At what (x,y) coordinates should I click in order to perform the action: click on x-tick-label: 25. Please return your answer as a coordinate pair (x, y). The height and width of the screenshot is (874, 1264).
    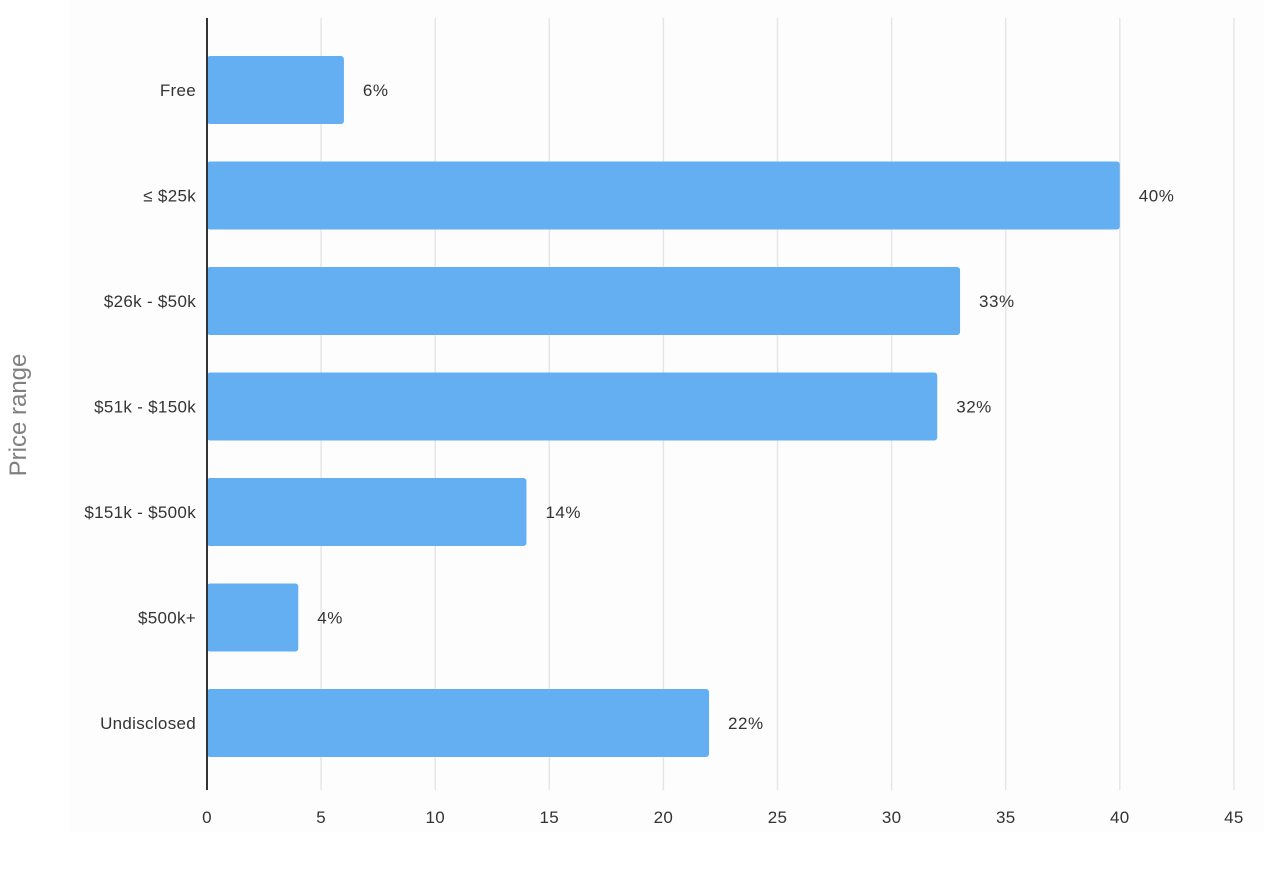
    Looking at the image, I should click on (778, 817).